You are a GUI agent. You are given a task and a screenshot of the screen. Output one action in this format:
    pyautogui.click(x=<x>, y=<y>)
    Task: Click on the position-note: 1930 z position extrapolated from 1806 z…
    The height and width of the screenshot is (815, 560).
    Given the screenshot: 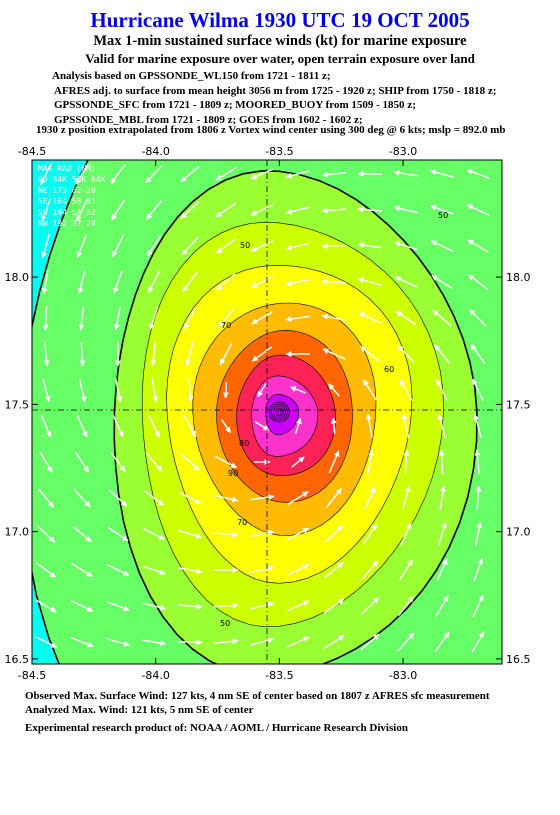 What is the action you would take?
    pyautogui.click(x=271, y=130)
    